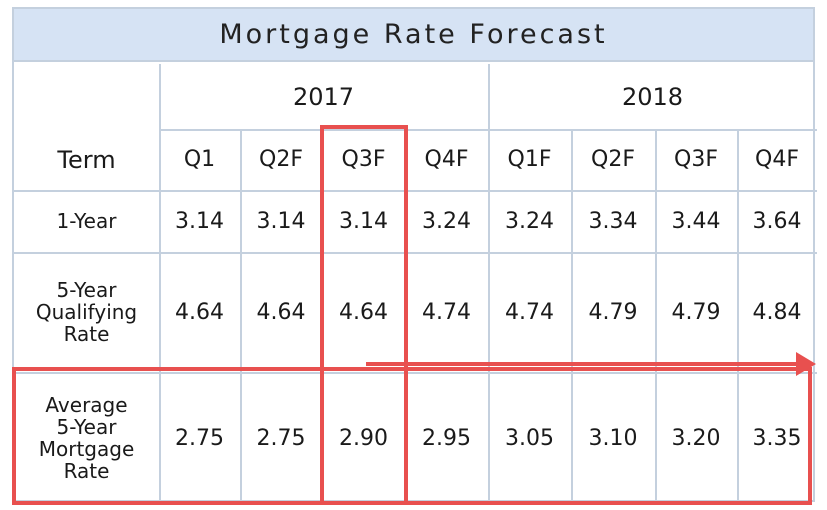  I want to click on row-label: Average 5-Year Mortgage Rate, so click(86, 438).